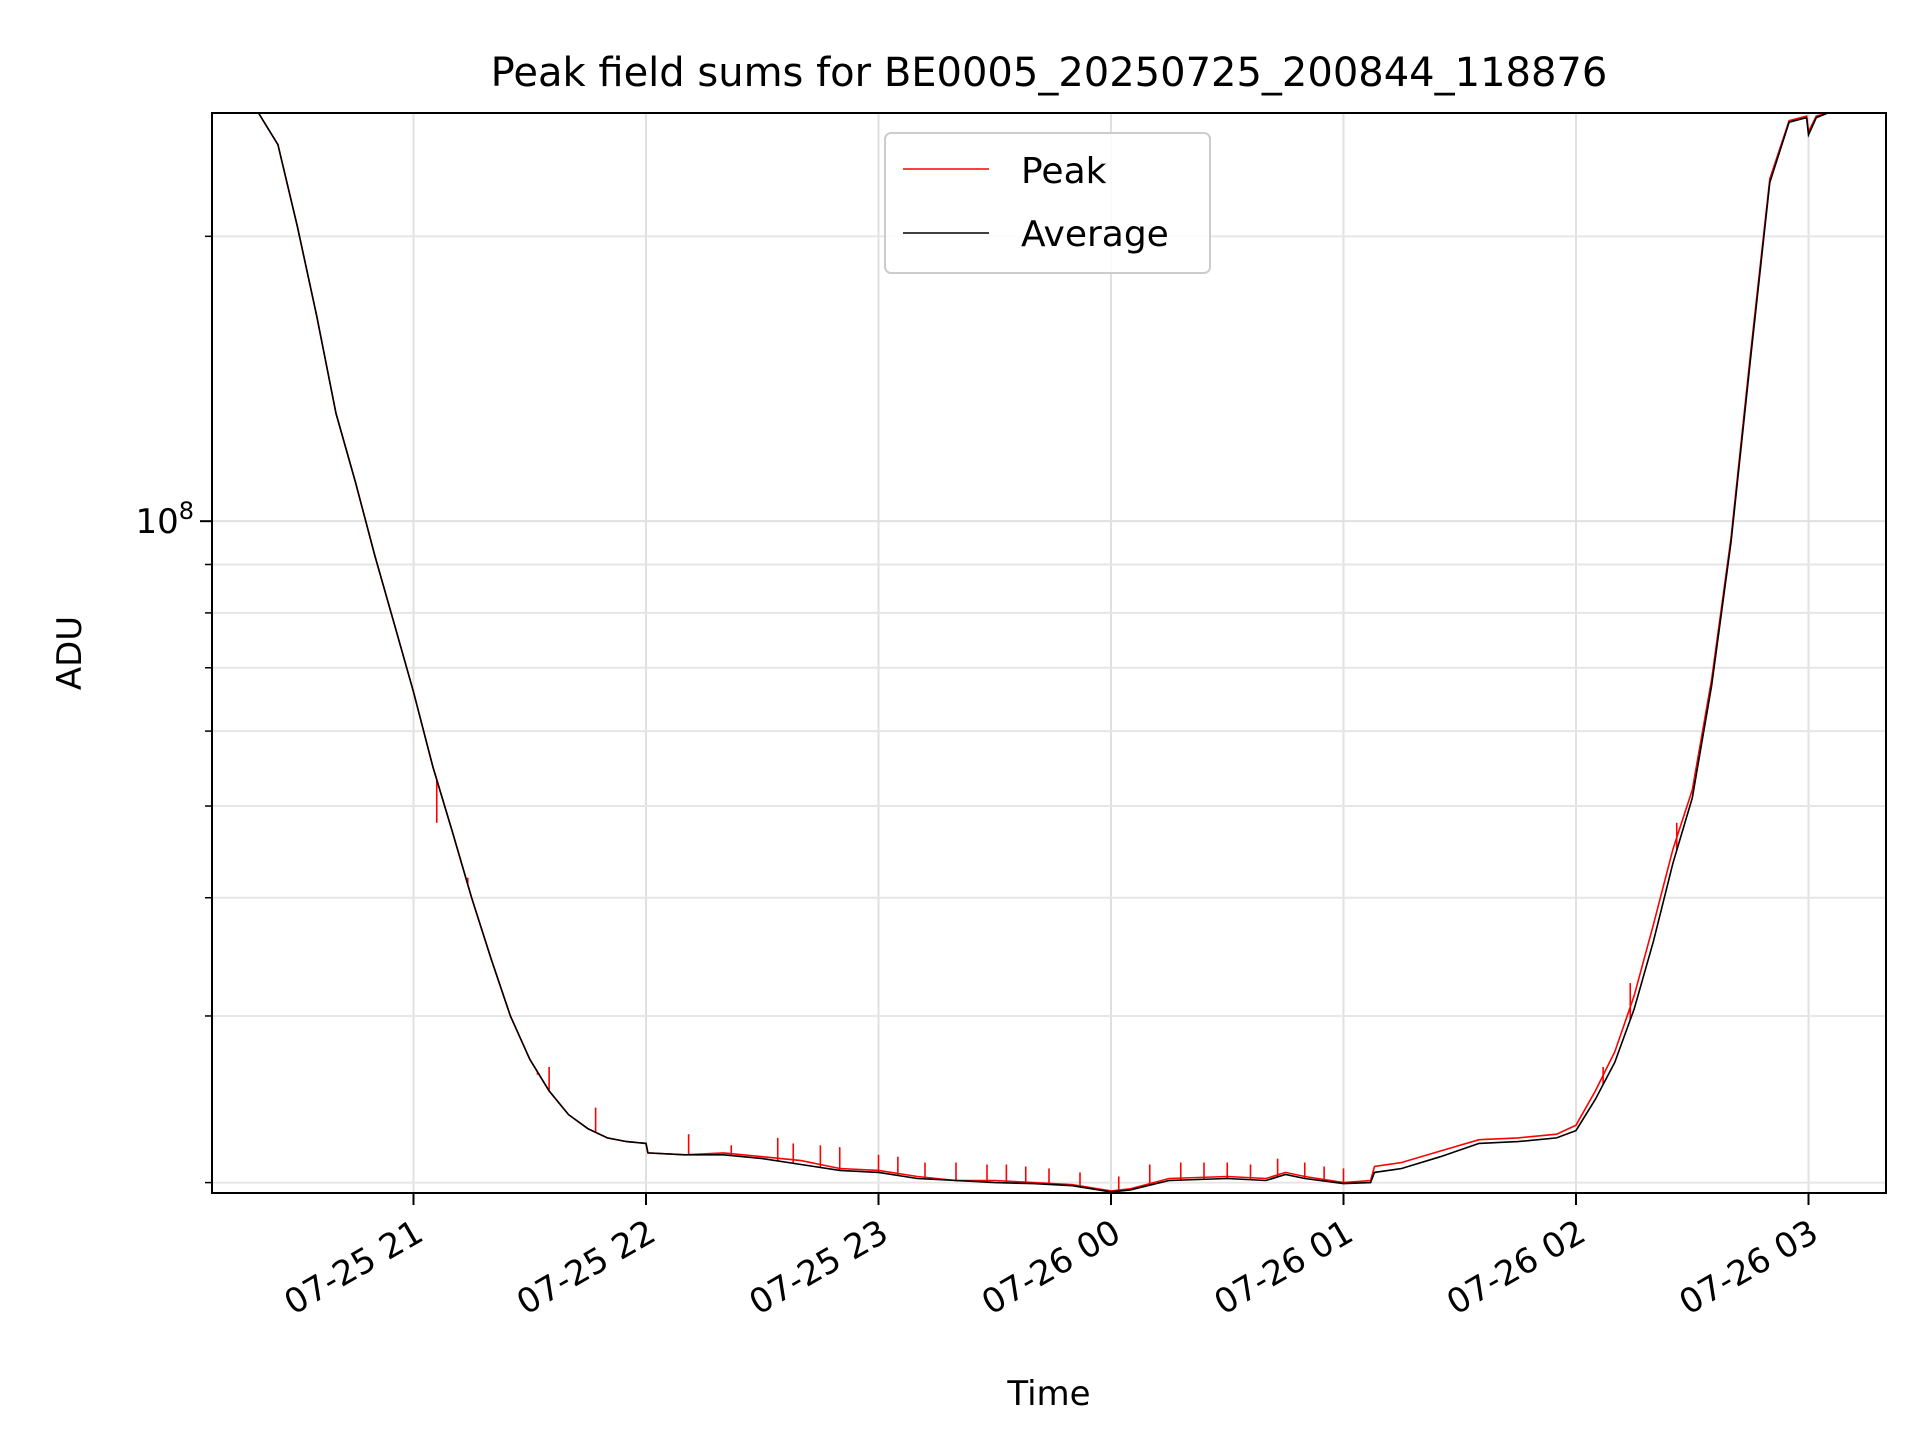 The width and height of the screenshot is (1920, 1440). I want to click on legend-box, so click(1047, 203).